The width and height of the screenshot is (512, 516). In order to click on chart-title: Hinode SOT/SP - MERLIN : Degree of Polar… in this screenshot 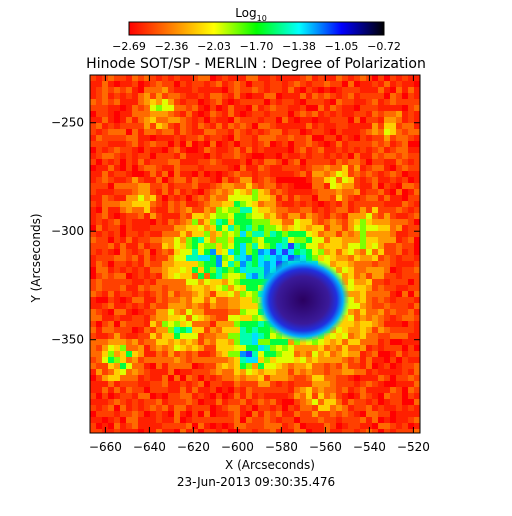, I will do `click(256, 64)`.